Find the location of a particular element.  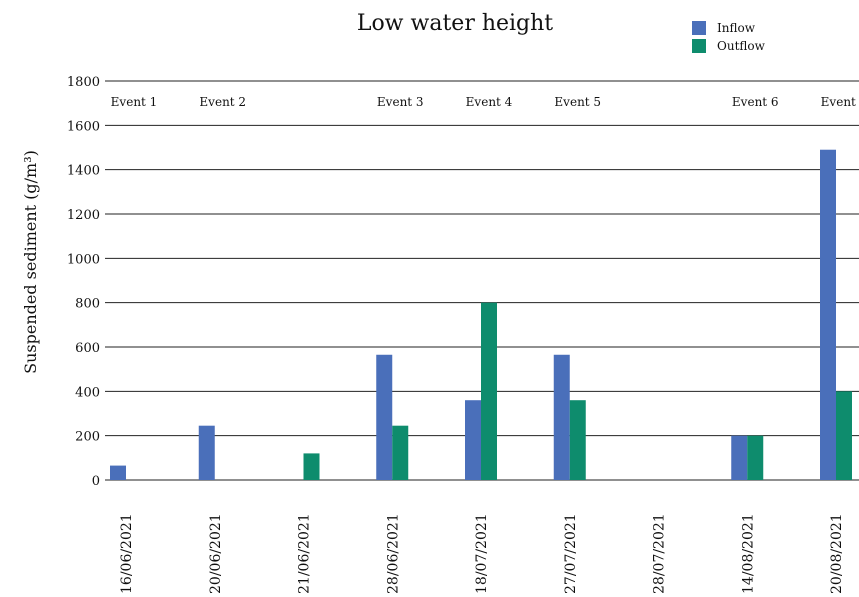

y-tick-label: 400 is located at coordinates (87, 392).